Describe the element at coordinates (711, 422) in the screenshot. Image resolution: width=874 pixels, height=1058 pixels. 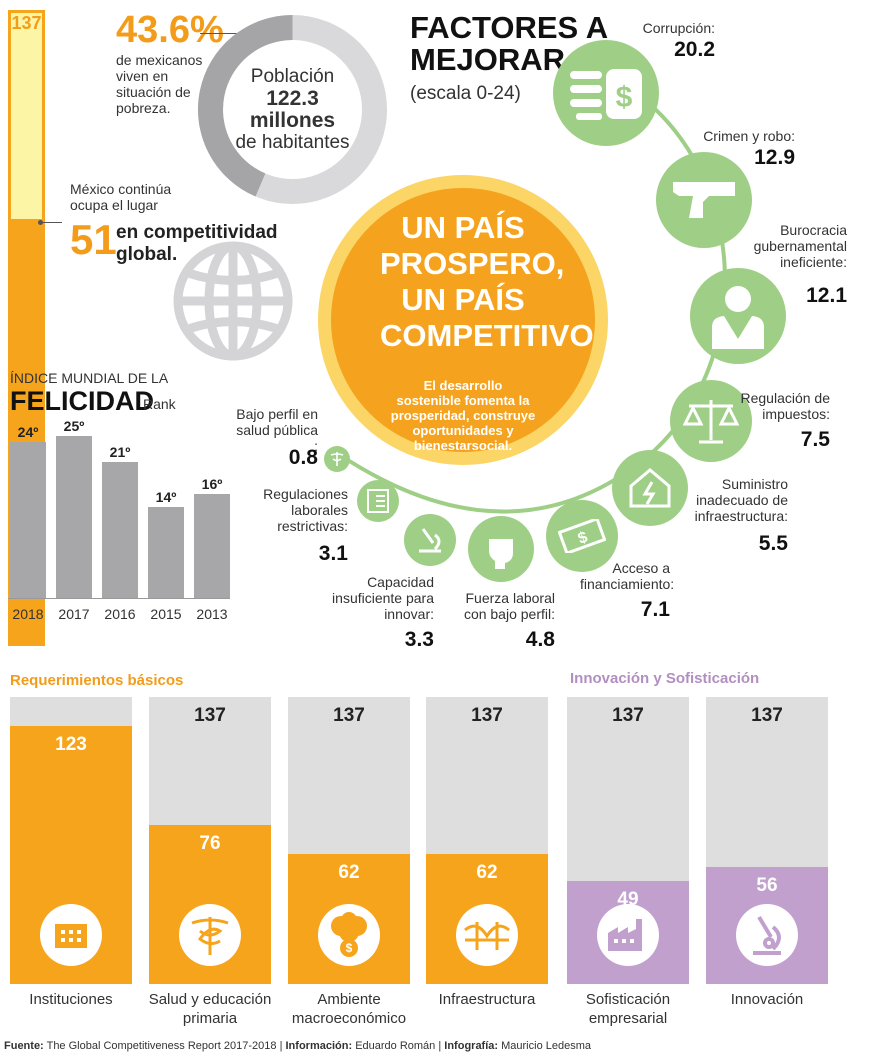
I see `scales-icon` at that location.